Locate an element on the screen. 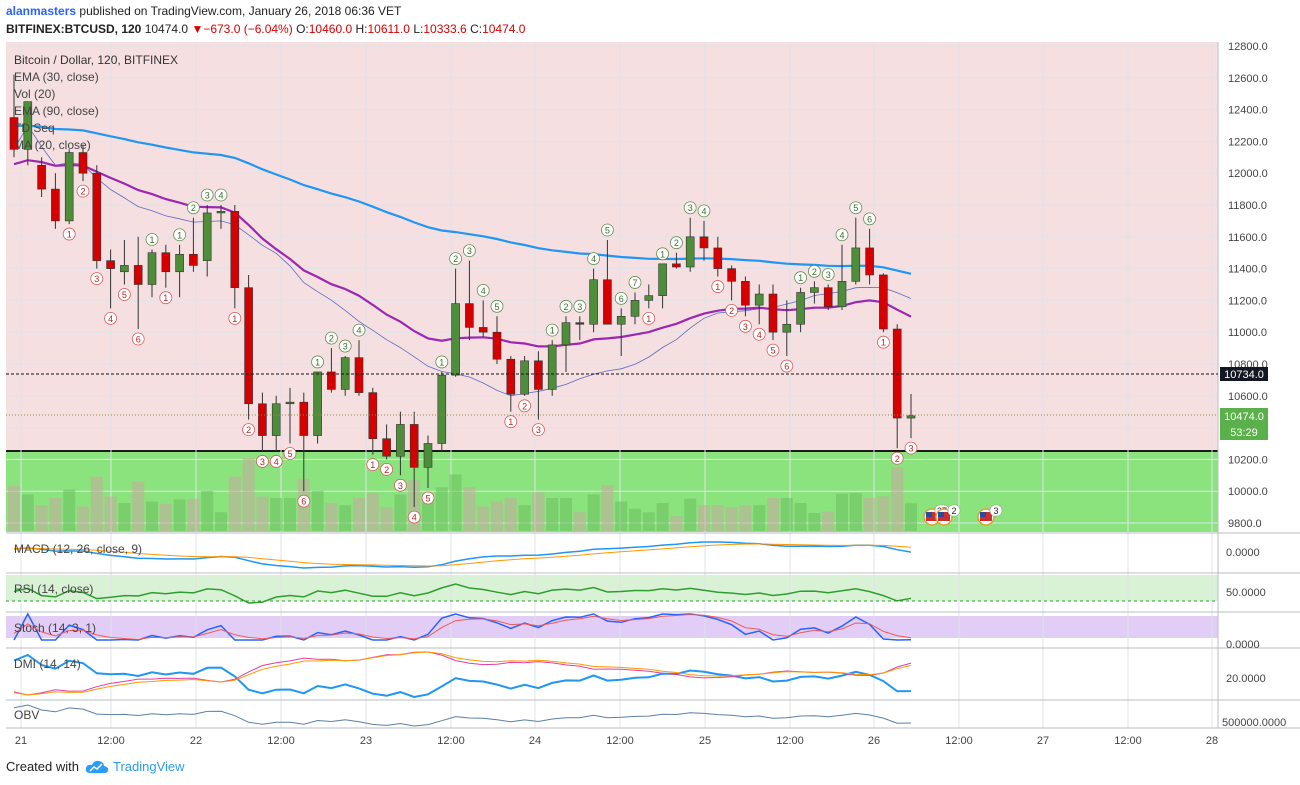  time-tick-label: 26 is located at coordinates (874, 741).